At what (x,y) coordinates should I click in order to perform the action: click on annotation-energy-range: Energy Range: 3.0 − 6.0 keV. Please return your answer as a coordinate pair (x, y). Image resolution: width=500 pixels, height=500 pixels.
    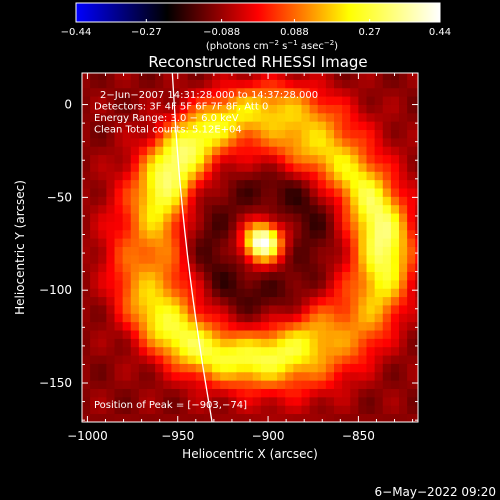
    Looking at the image, I should click on (166, 118).